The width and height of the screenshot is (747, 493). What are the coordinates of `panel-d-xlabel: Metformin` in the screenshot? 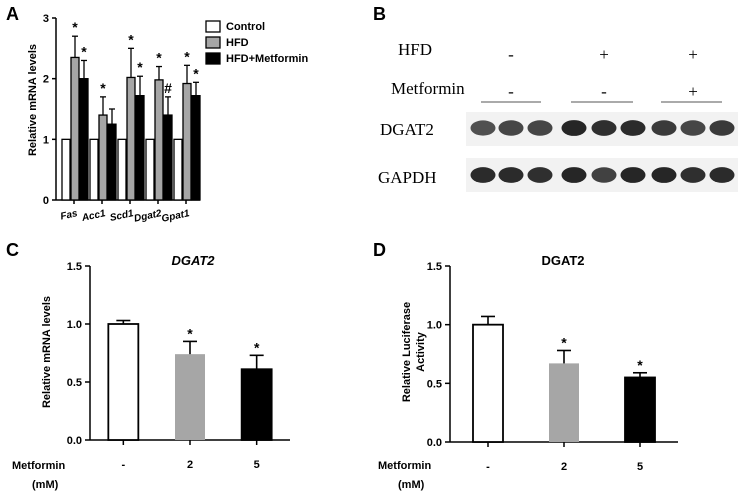 It's located at (404, 466).